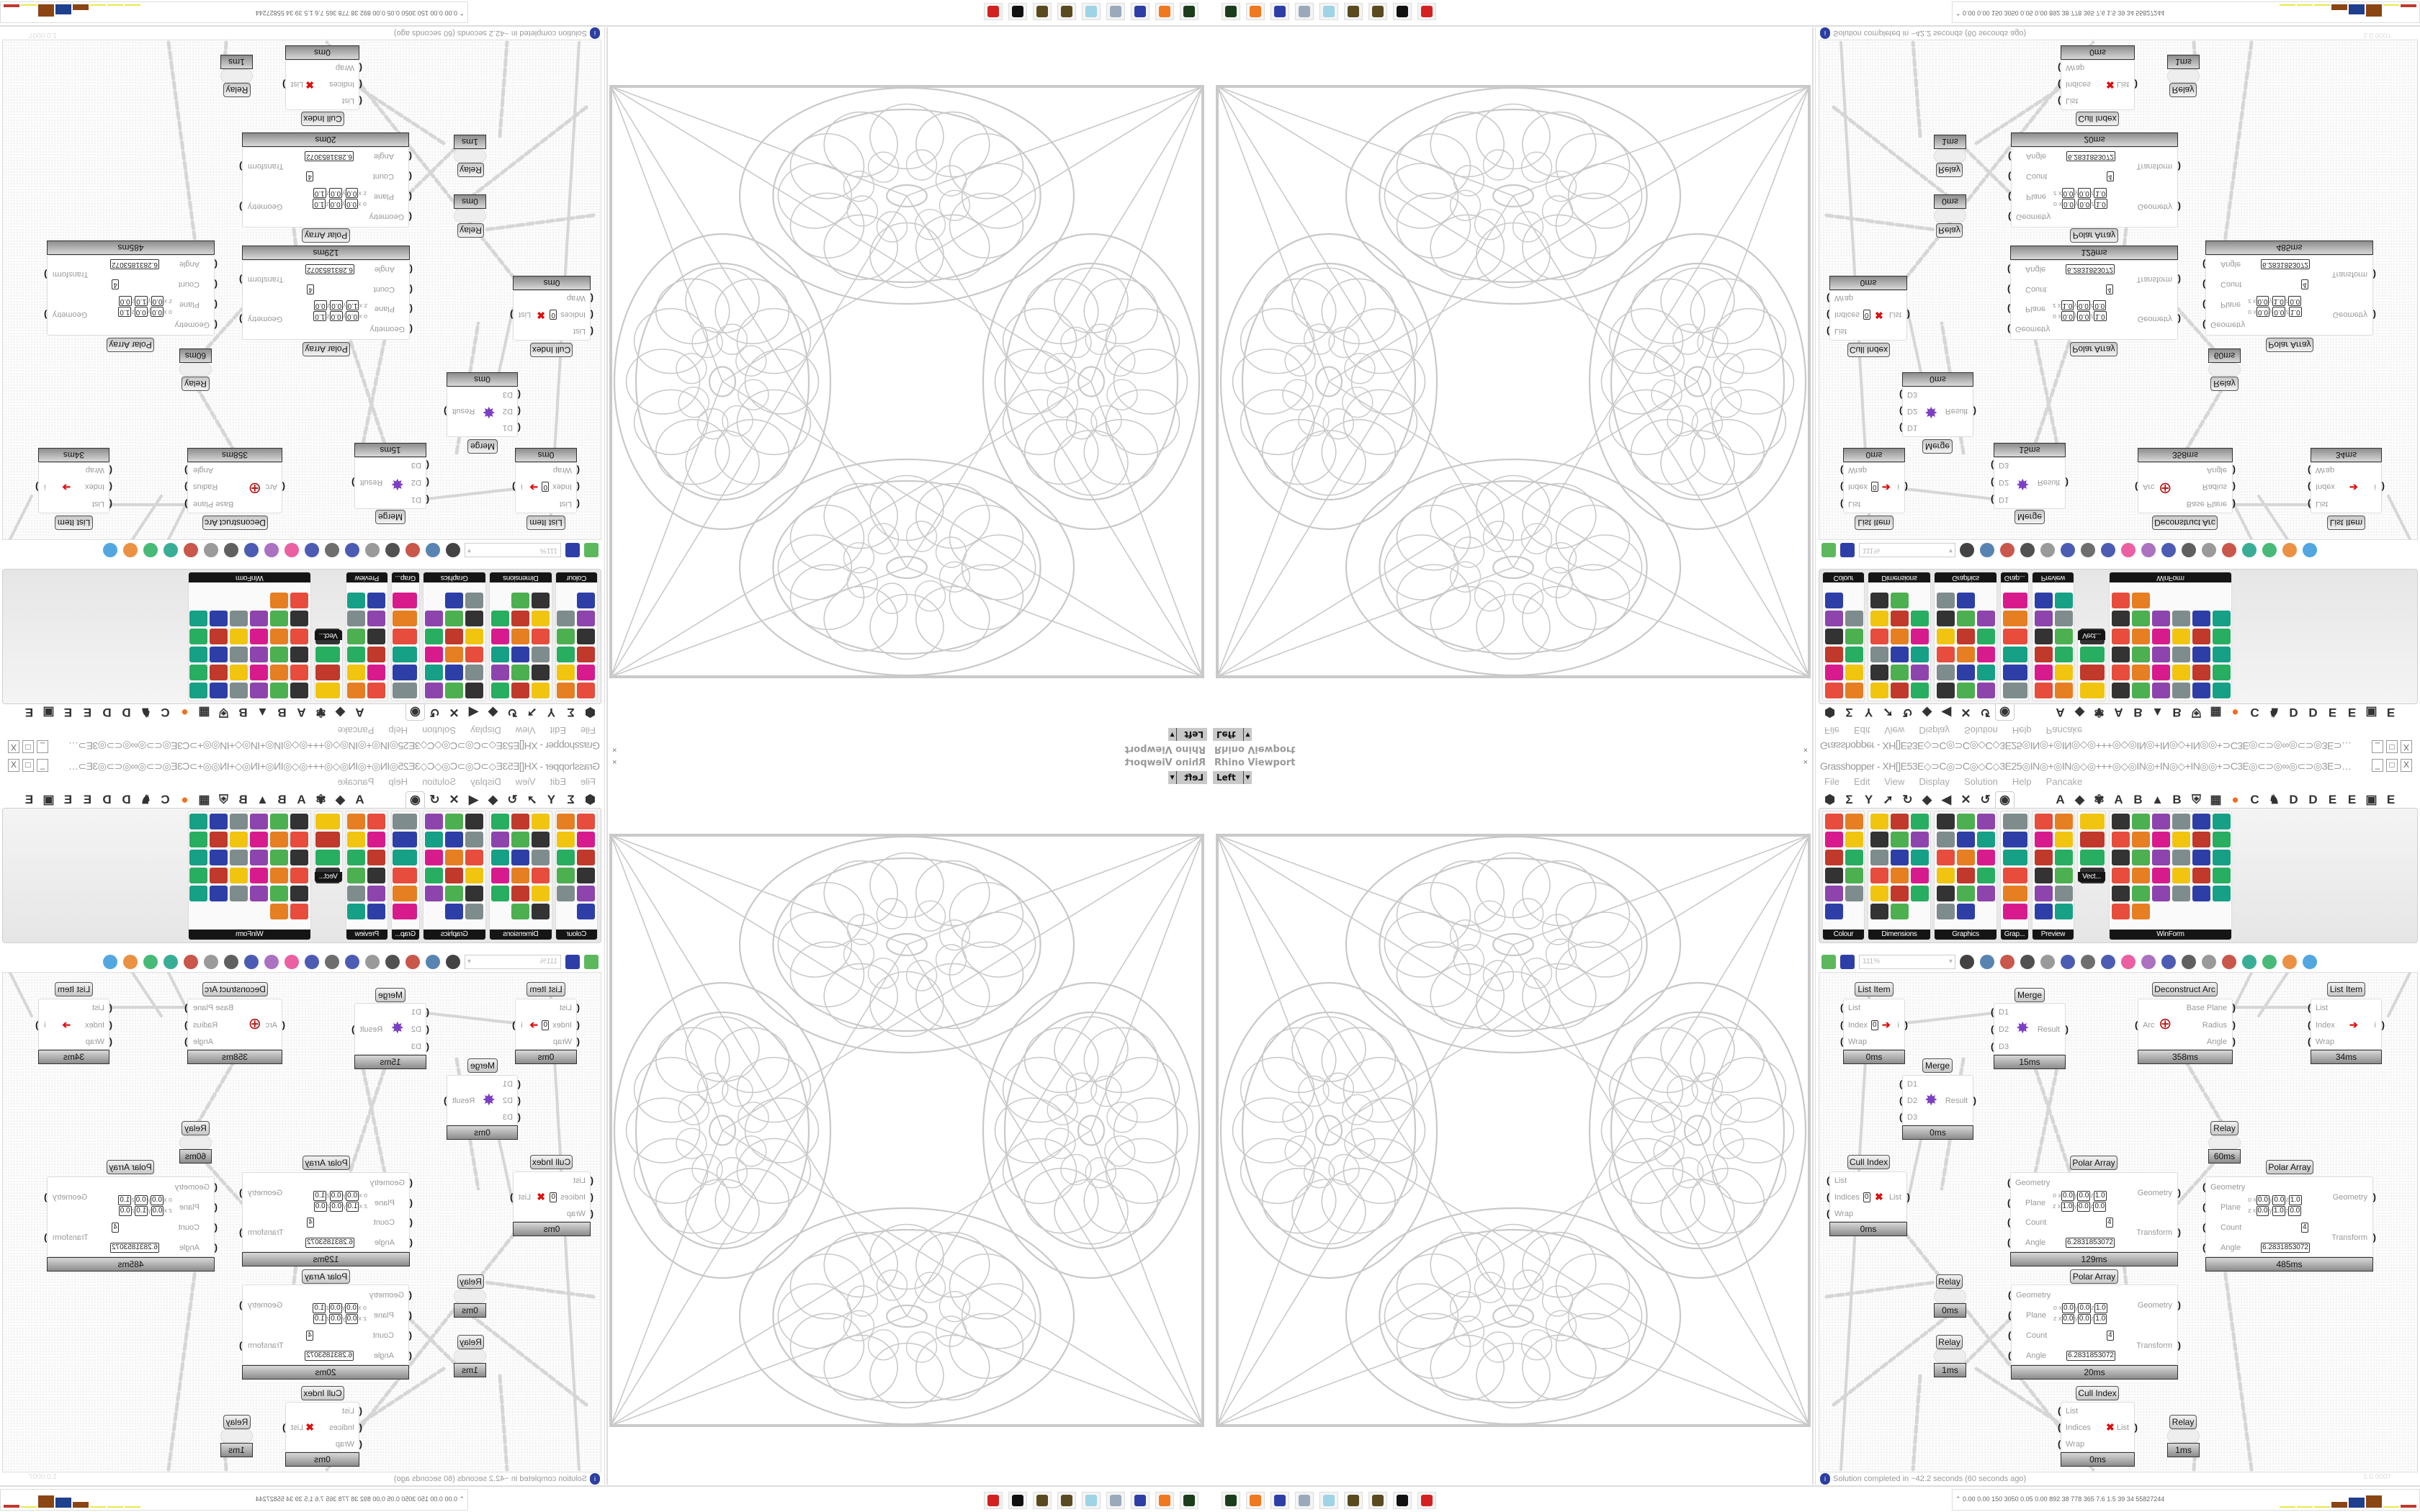 Image resolution: width=2420 pixels, height=1512 pixels. I want to click on range-icon, so click(259, 672).